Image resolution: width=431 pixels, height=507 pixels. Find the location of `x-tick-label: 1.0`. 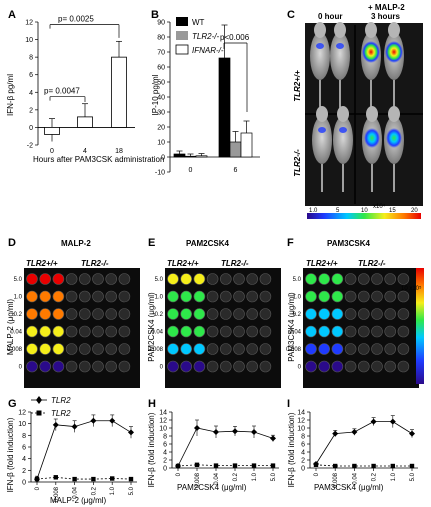

x-tick-label: 1.0 is located at coordinates (255, 476).